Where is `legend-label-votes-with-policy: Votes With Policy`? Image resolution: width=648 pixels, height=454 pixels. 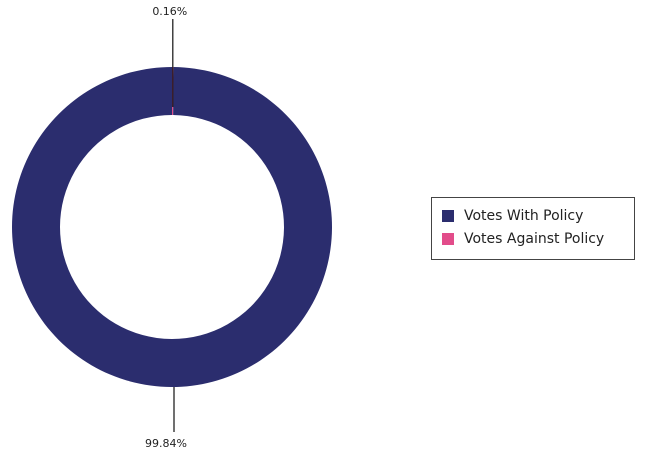
legend-label-votes-with-policy: Votes With Policy is located at coordinates (524, 215).